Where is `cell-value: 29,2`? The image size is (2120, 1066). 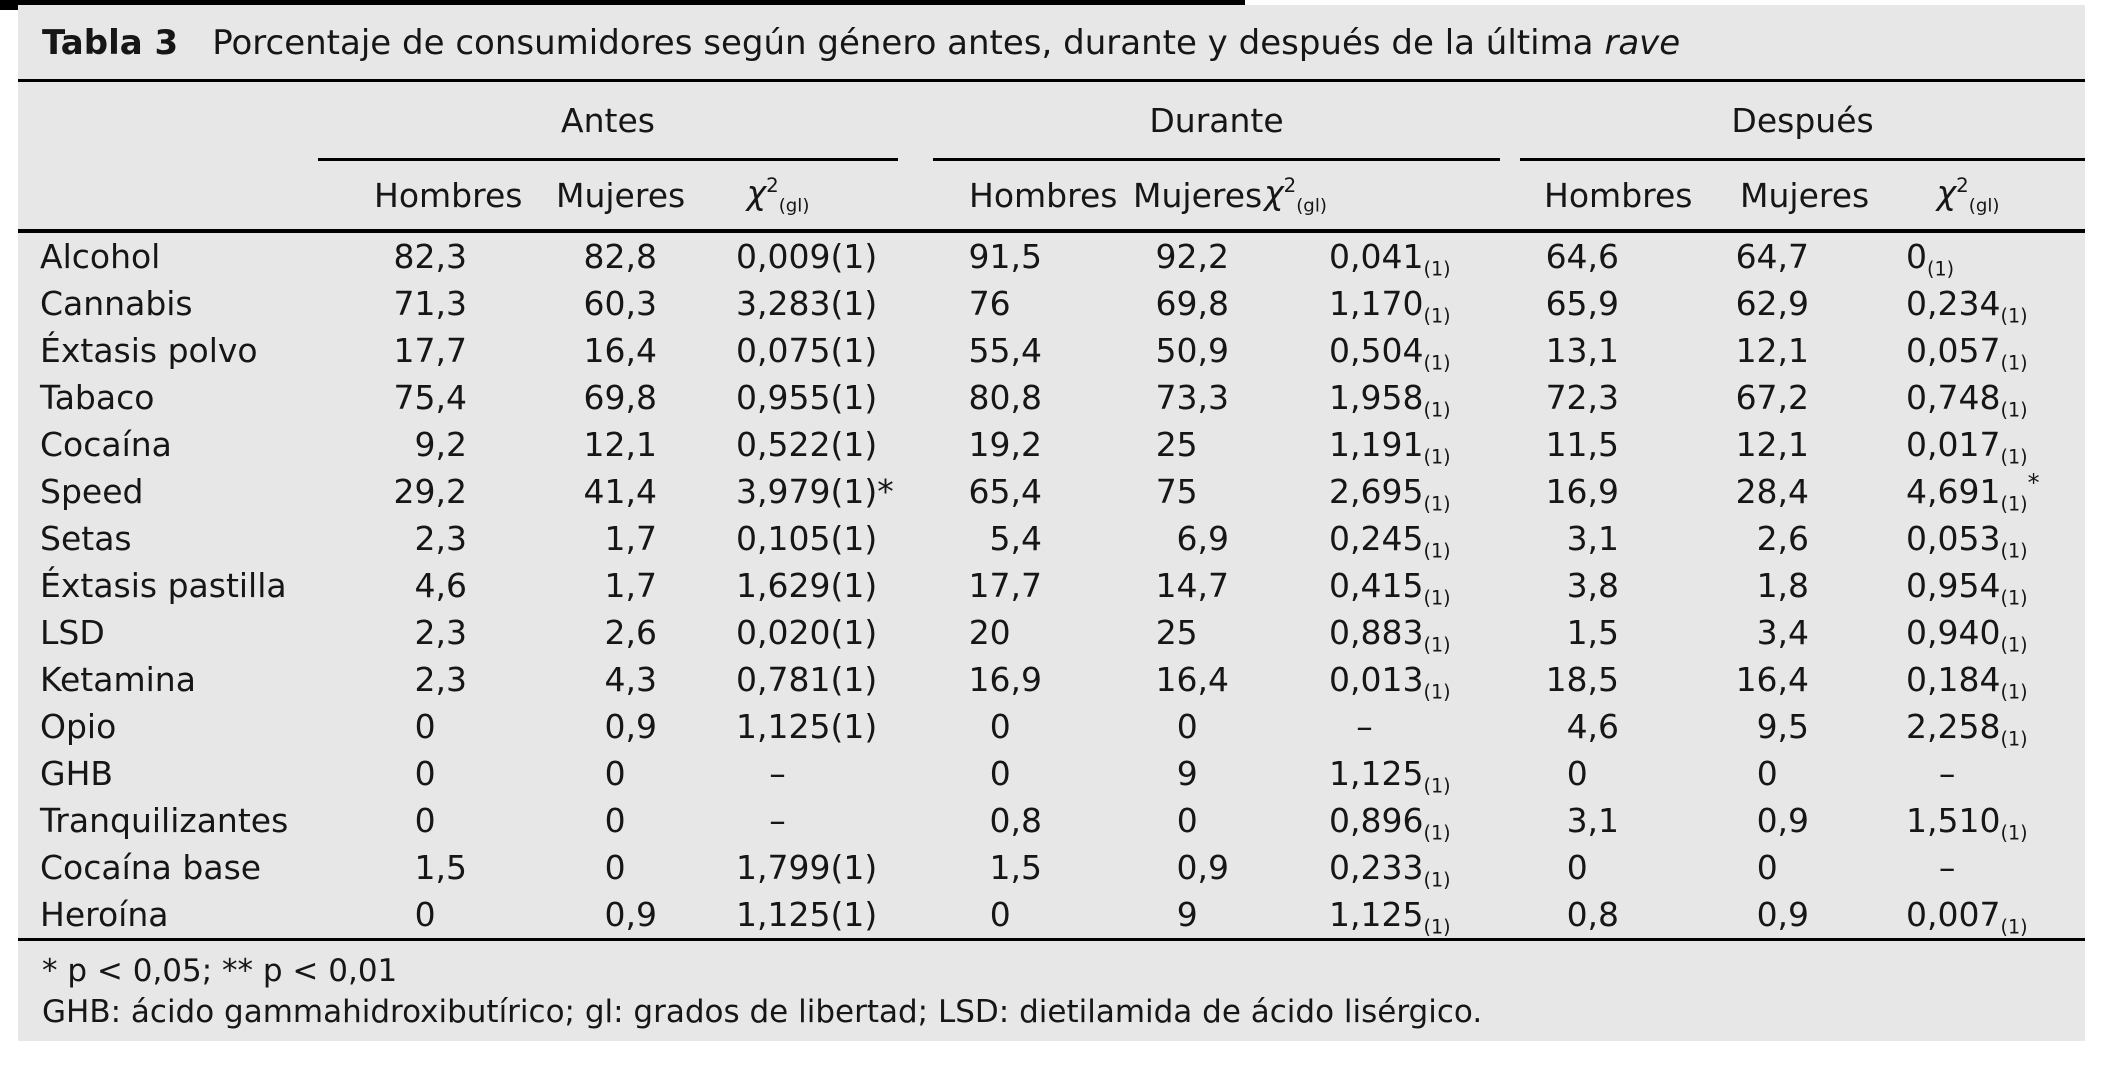
cell-value: 29,2 is located at coordinates (430, 492).